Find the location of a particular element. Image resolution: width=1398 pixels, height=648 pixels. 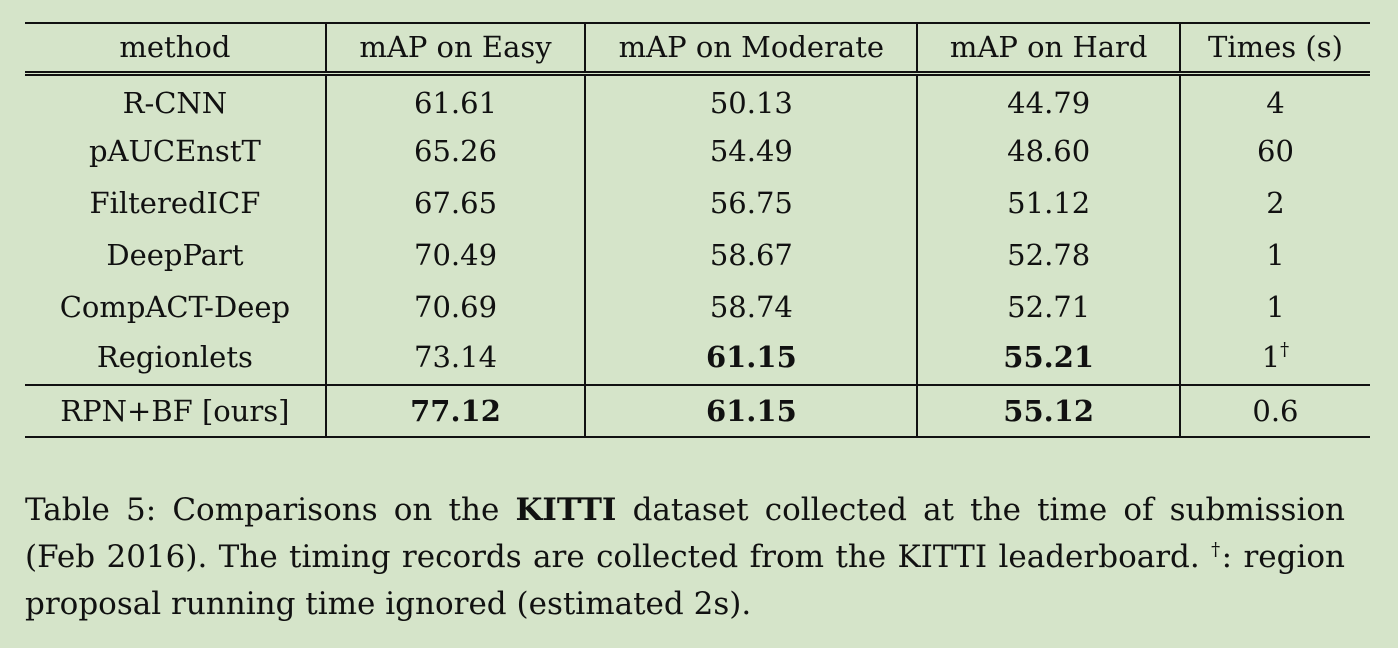

cell-time: 4 is located at coordinates (1274, 99).